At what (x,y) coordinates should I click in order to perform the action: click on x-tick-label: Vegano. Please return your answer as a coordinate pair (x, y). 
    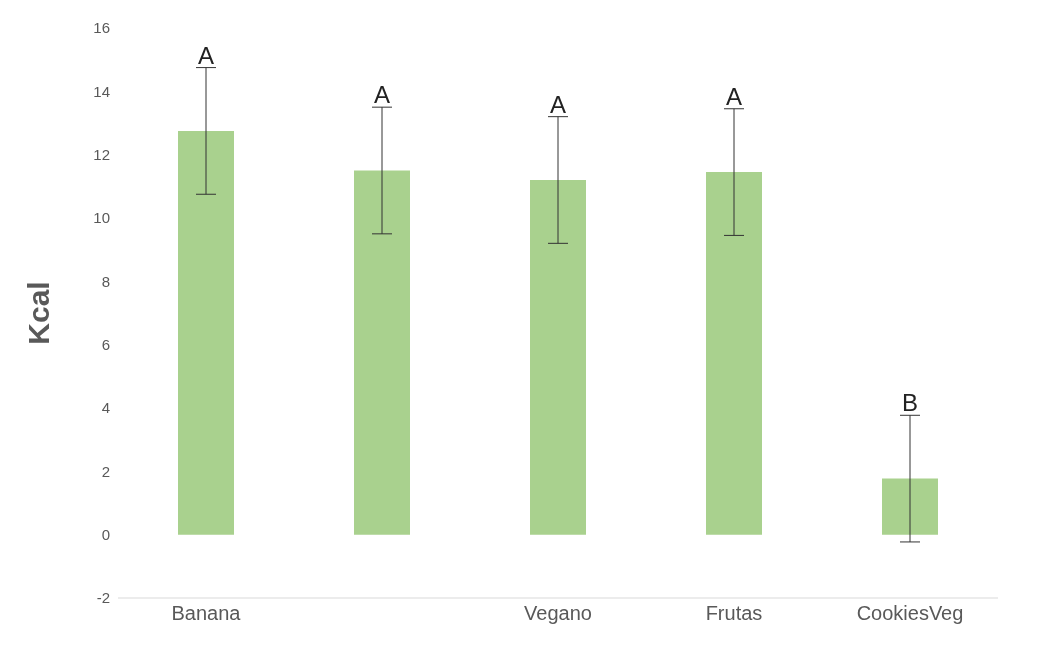
    Looking at the image, I should click on (558, 613).